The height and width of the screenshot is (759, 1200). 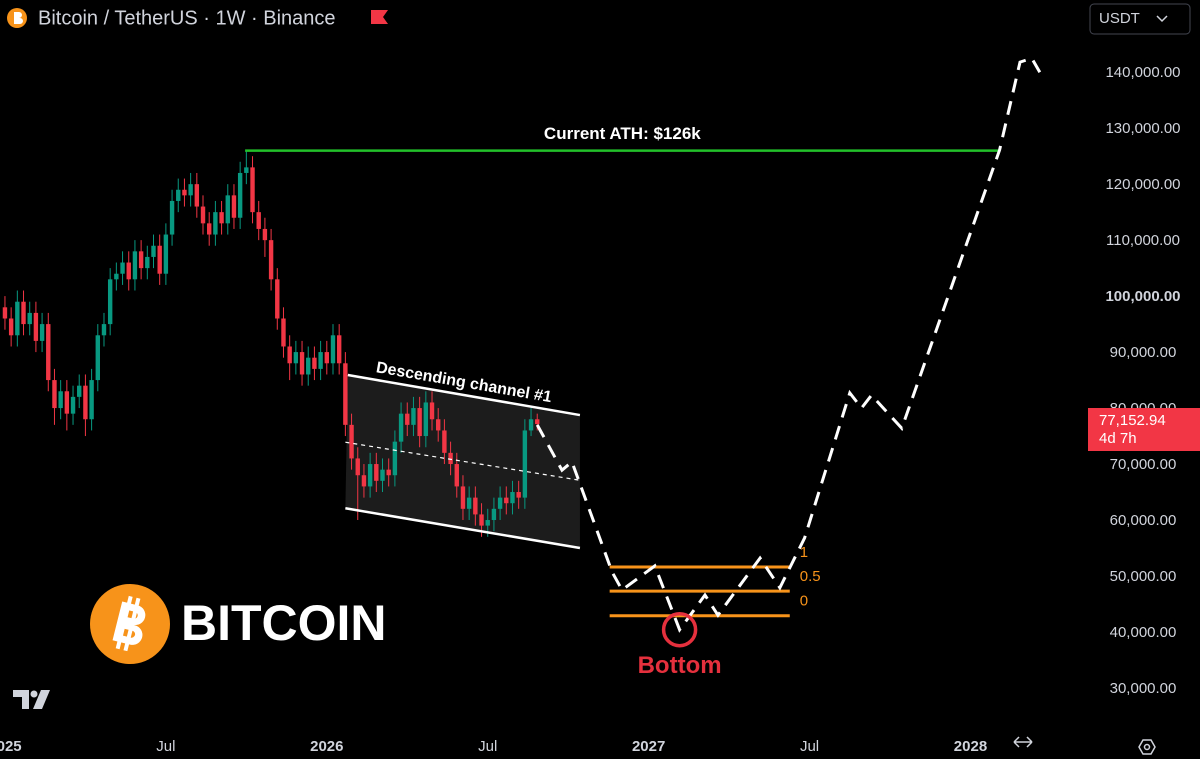 What do you see at coordinates (11, 746) in the screenshot?
I see `x-tick-label: 2025` at bounding box center [11, 746].